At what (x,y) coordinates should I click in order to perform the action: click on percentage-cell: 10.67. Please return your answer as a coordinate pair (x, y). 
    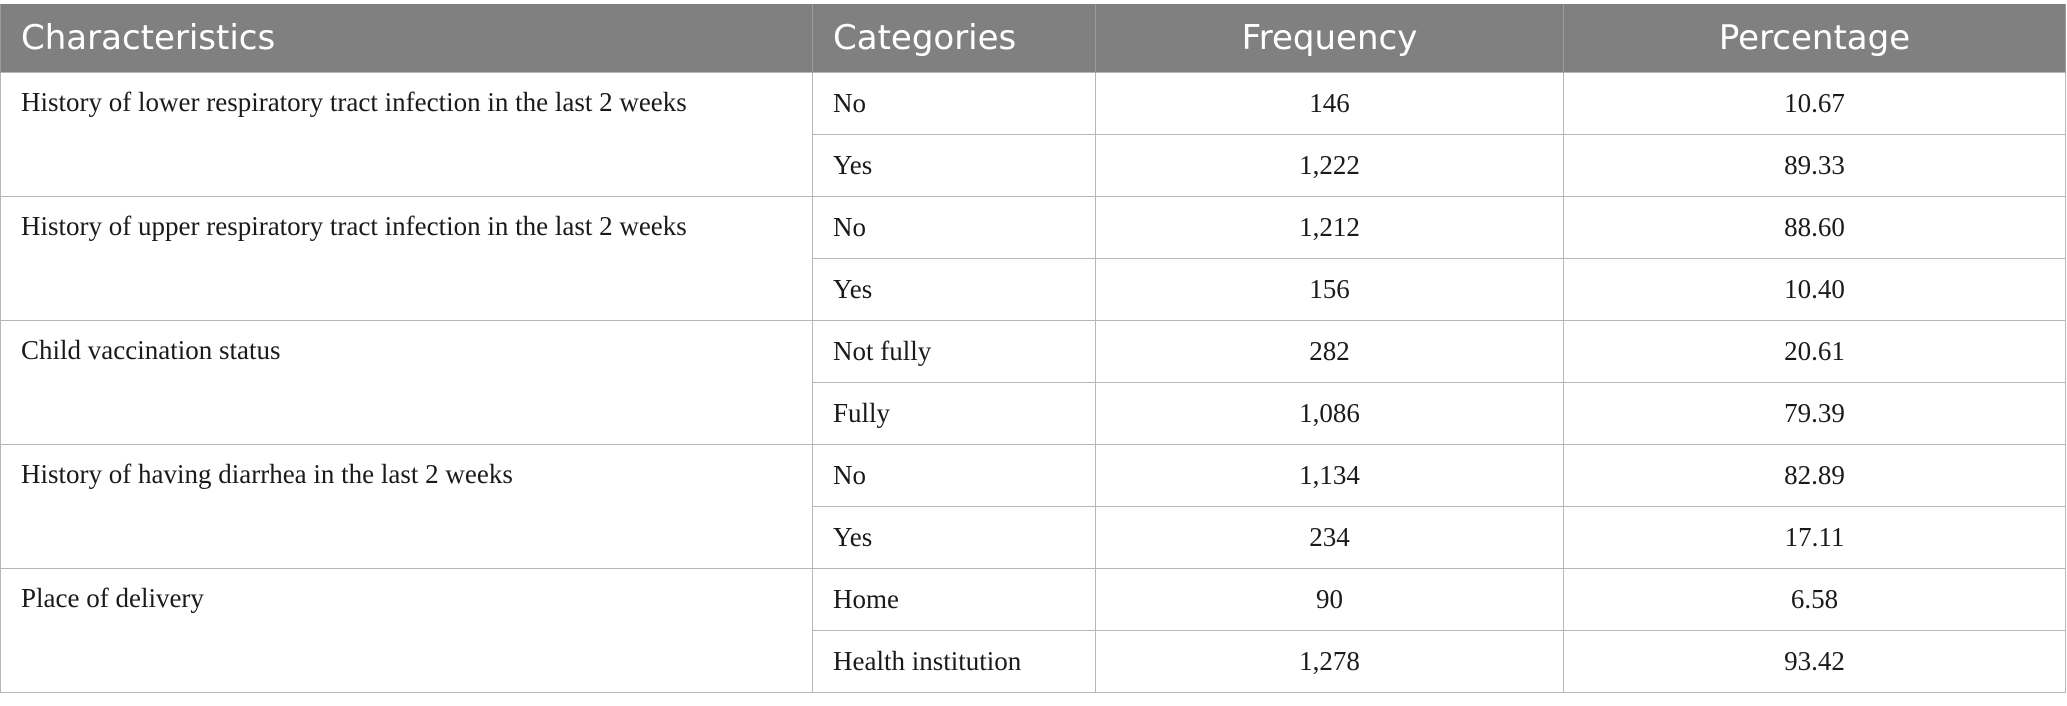
    Looking at the image, I should click on (1814, 103).